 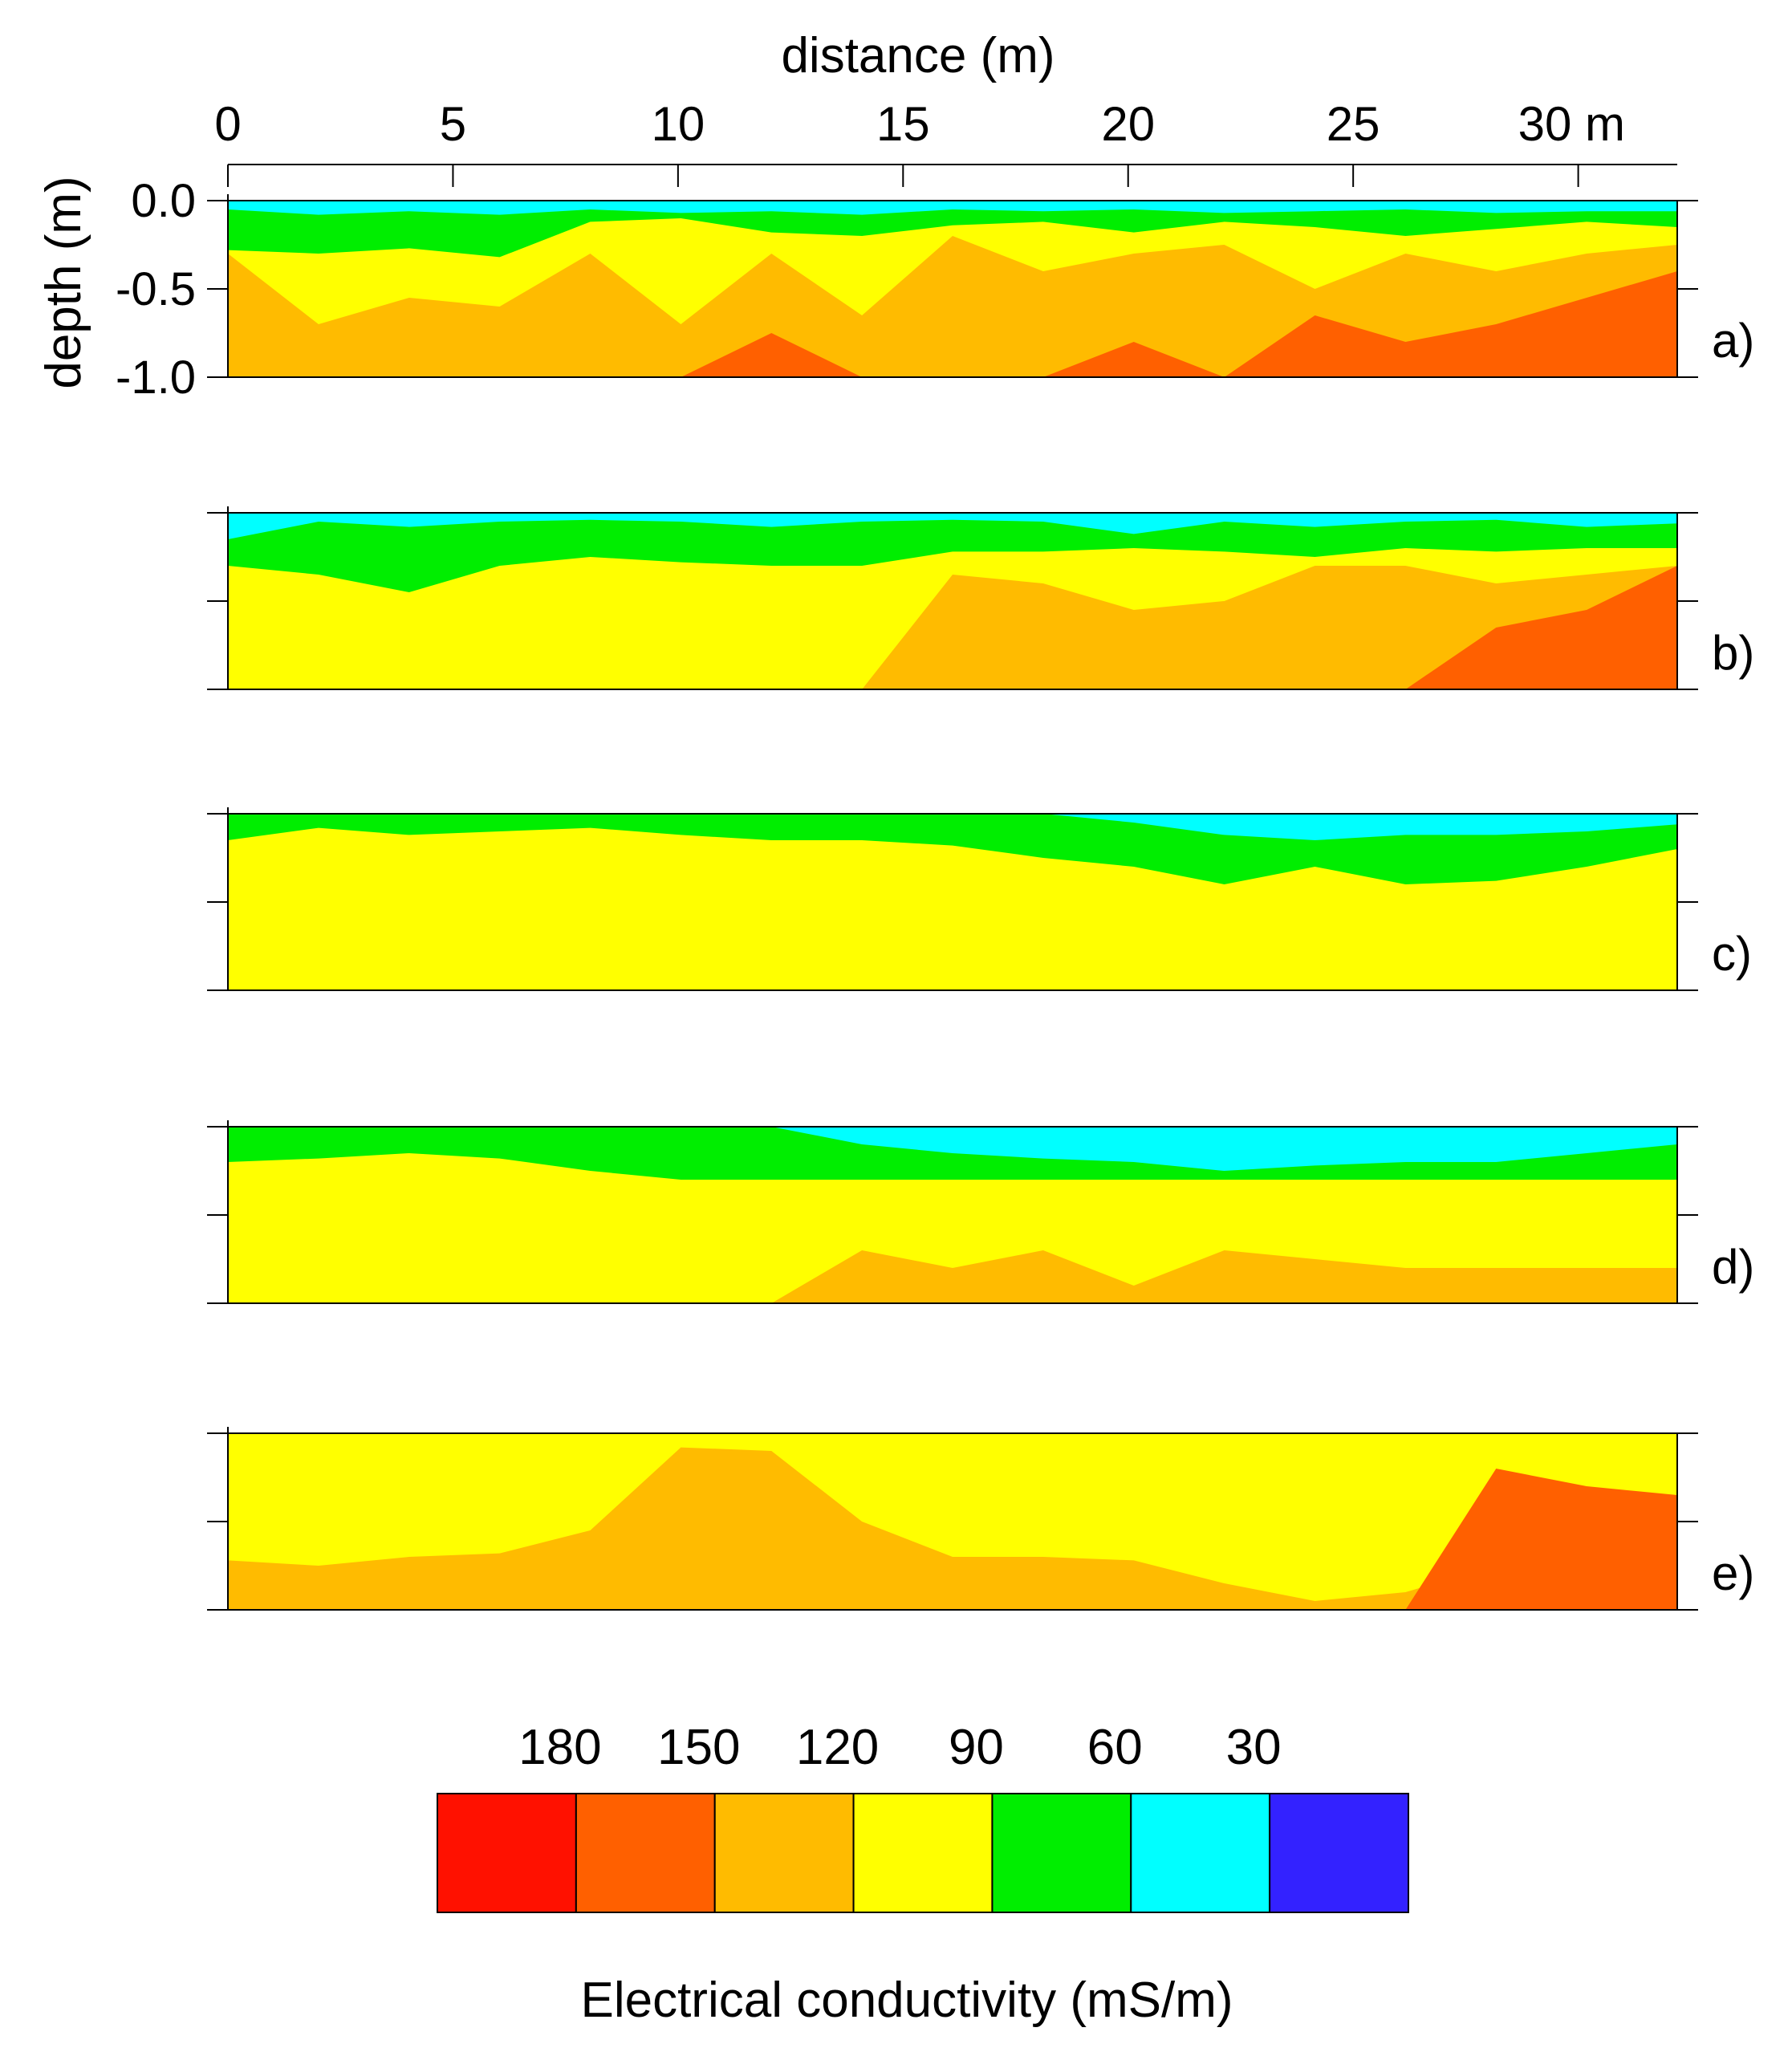 What do you see at coordinates (559, 1748) in the screenshot?
I see `legend-value-label: 180` at bounding box center [559, 1748].